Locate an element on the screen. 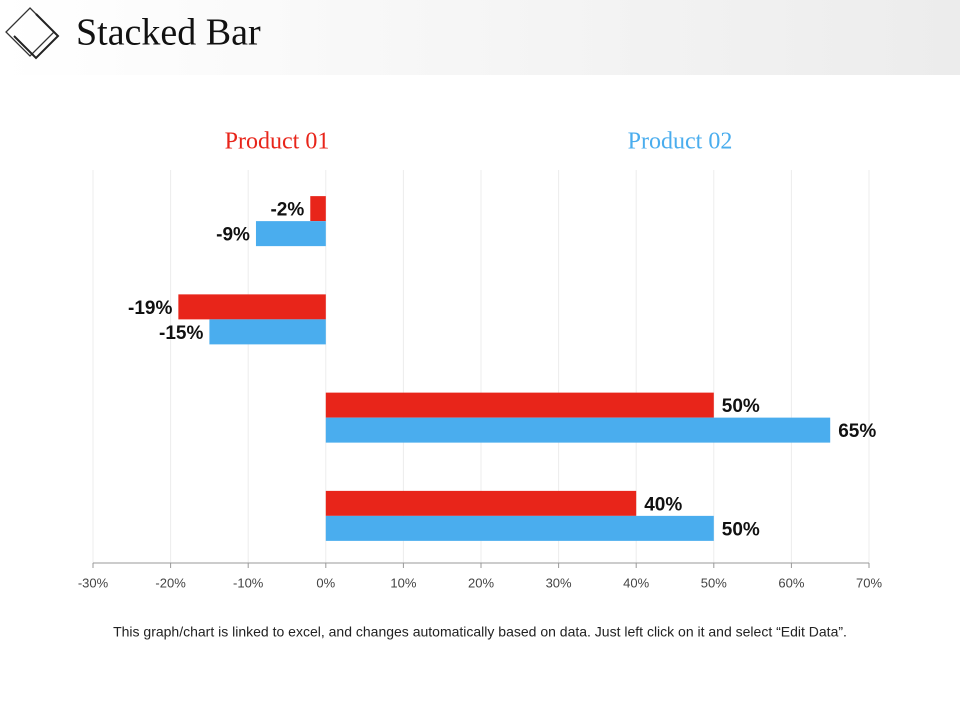 This screenshot has height=725, width=960. x-tick-label: -20% is located at coordinates (170, 582).